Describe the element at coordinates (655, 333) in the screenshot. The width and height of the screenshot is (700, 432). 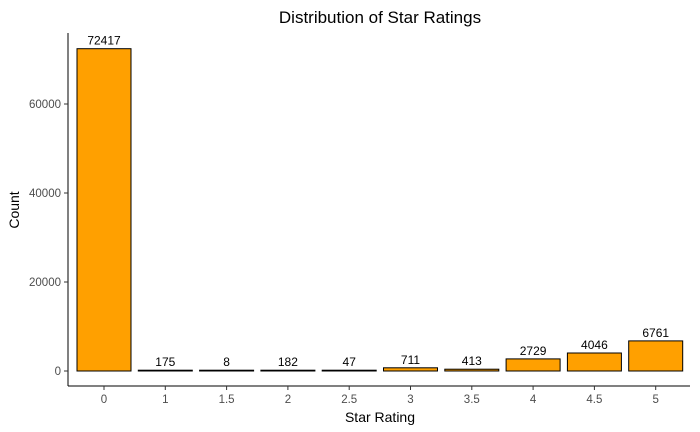
I see `data-label-5: 6761` at that location.